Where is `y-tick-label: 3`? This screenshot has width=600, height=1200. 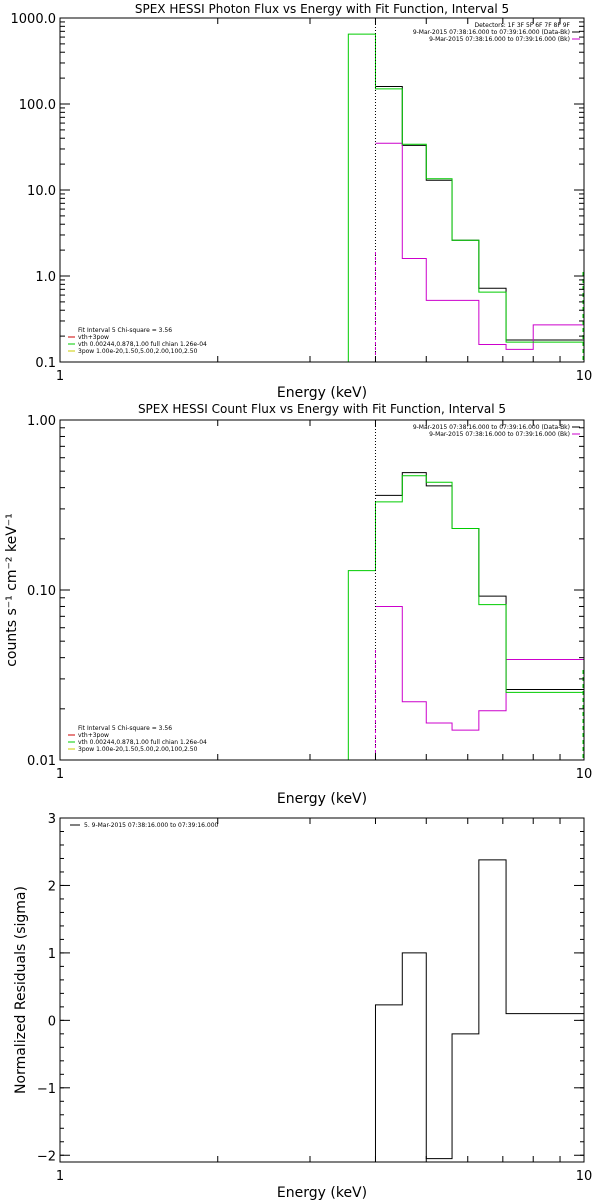 y-tick-label: 3 is located at coordinates (52, 819).